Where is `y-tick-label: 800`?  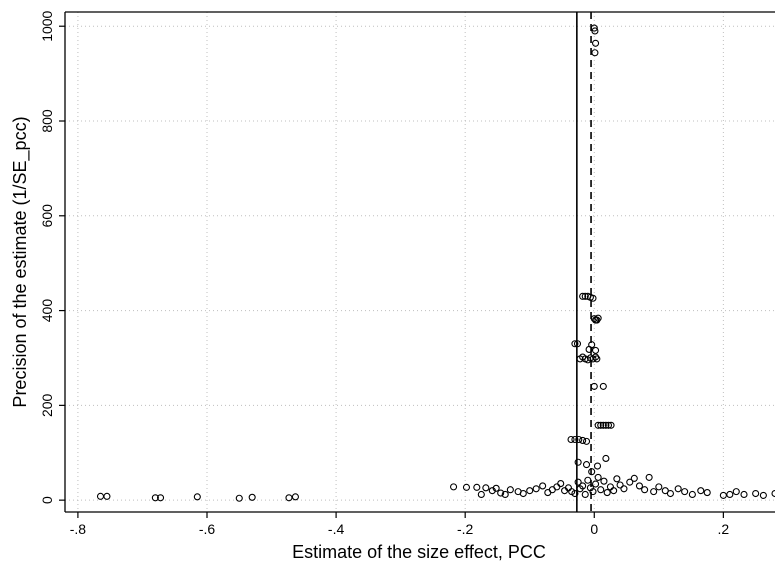 y-tick-label: 800 is located at coordinates (47, 121).